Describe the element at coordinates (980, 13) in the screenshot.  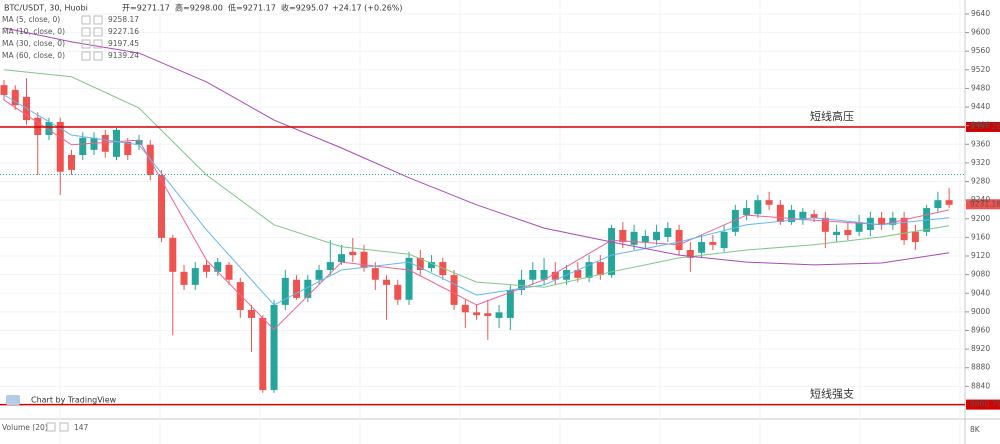
I see `y-tick-label: 9640` at that location.